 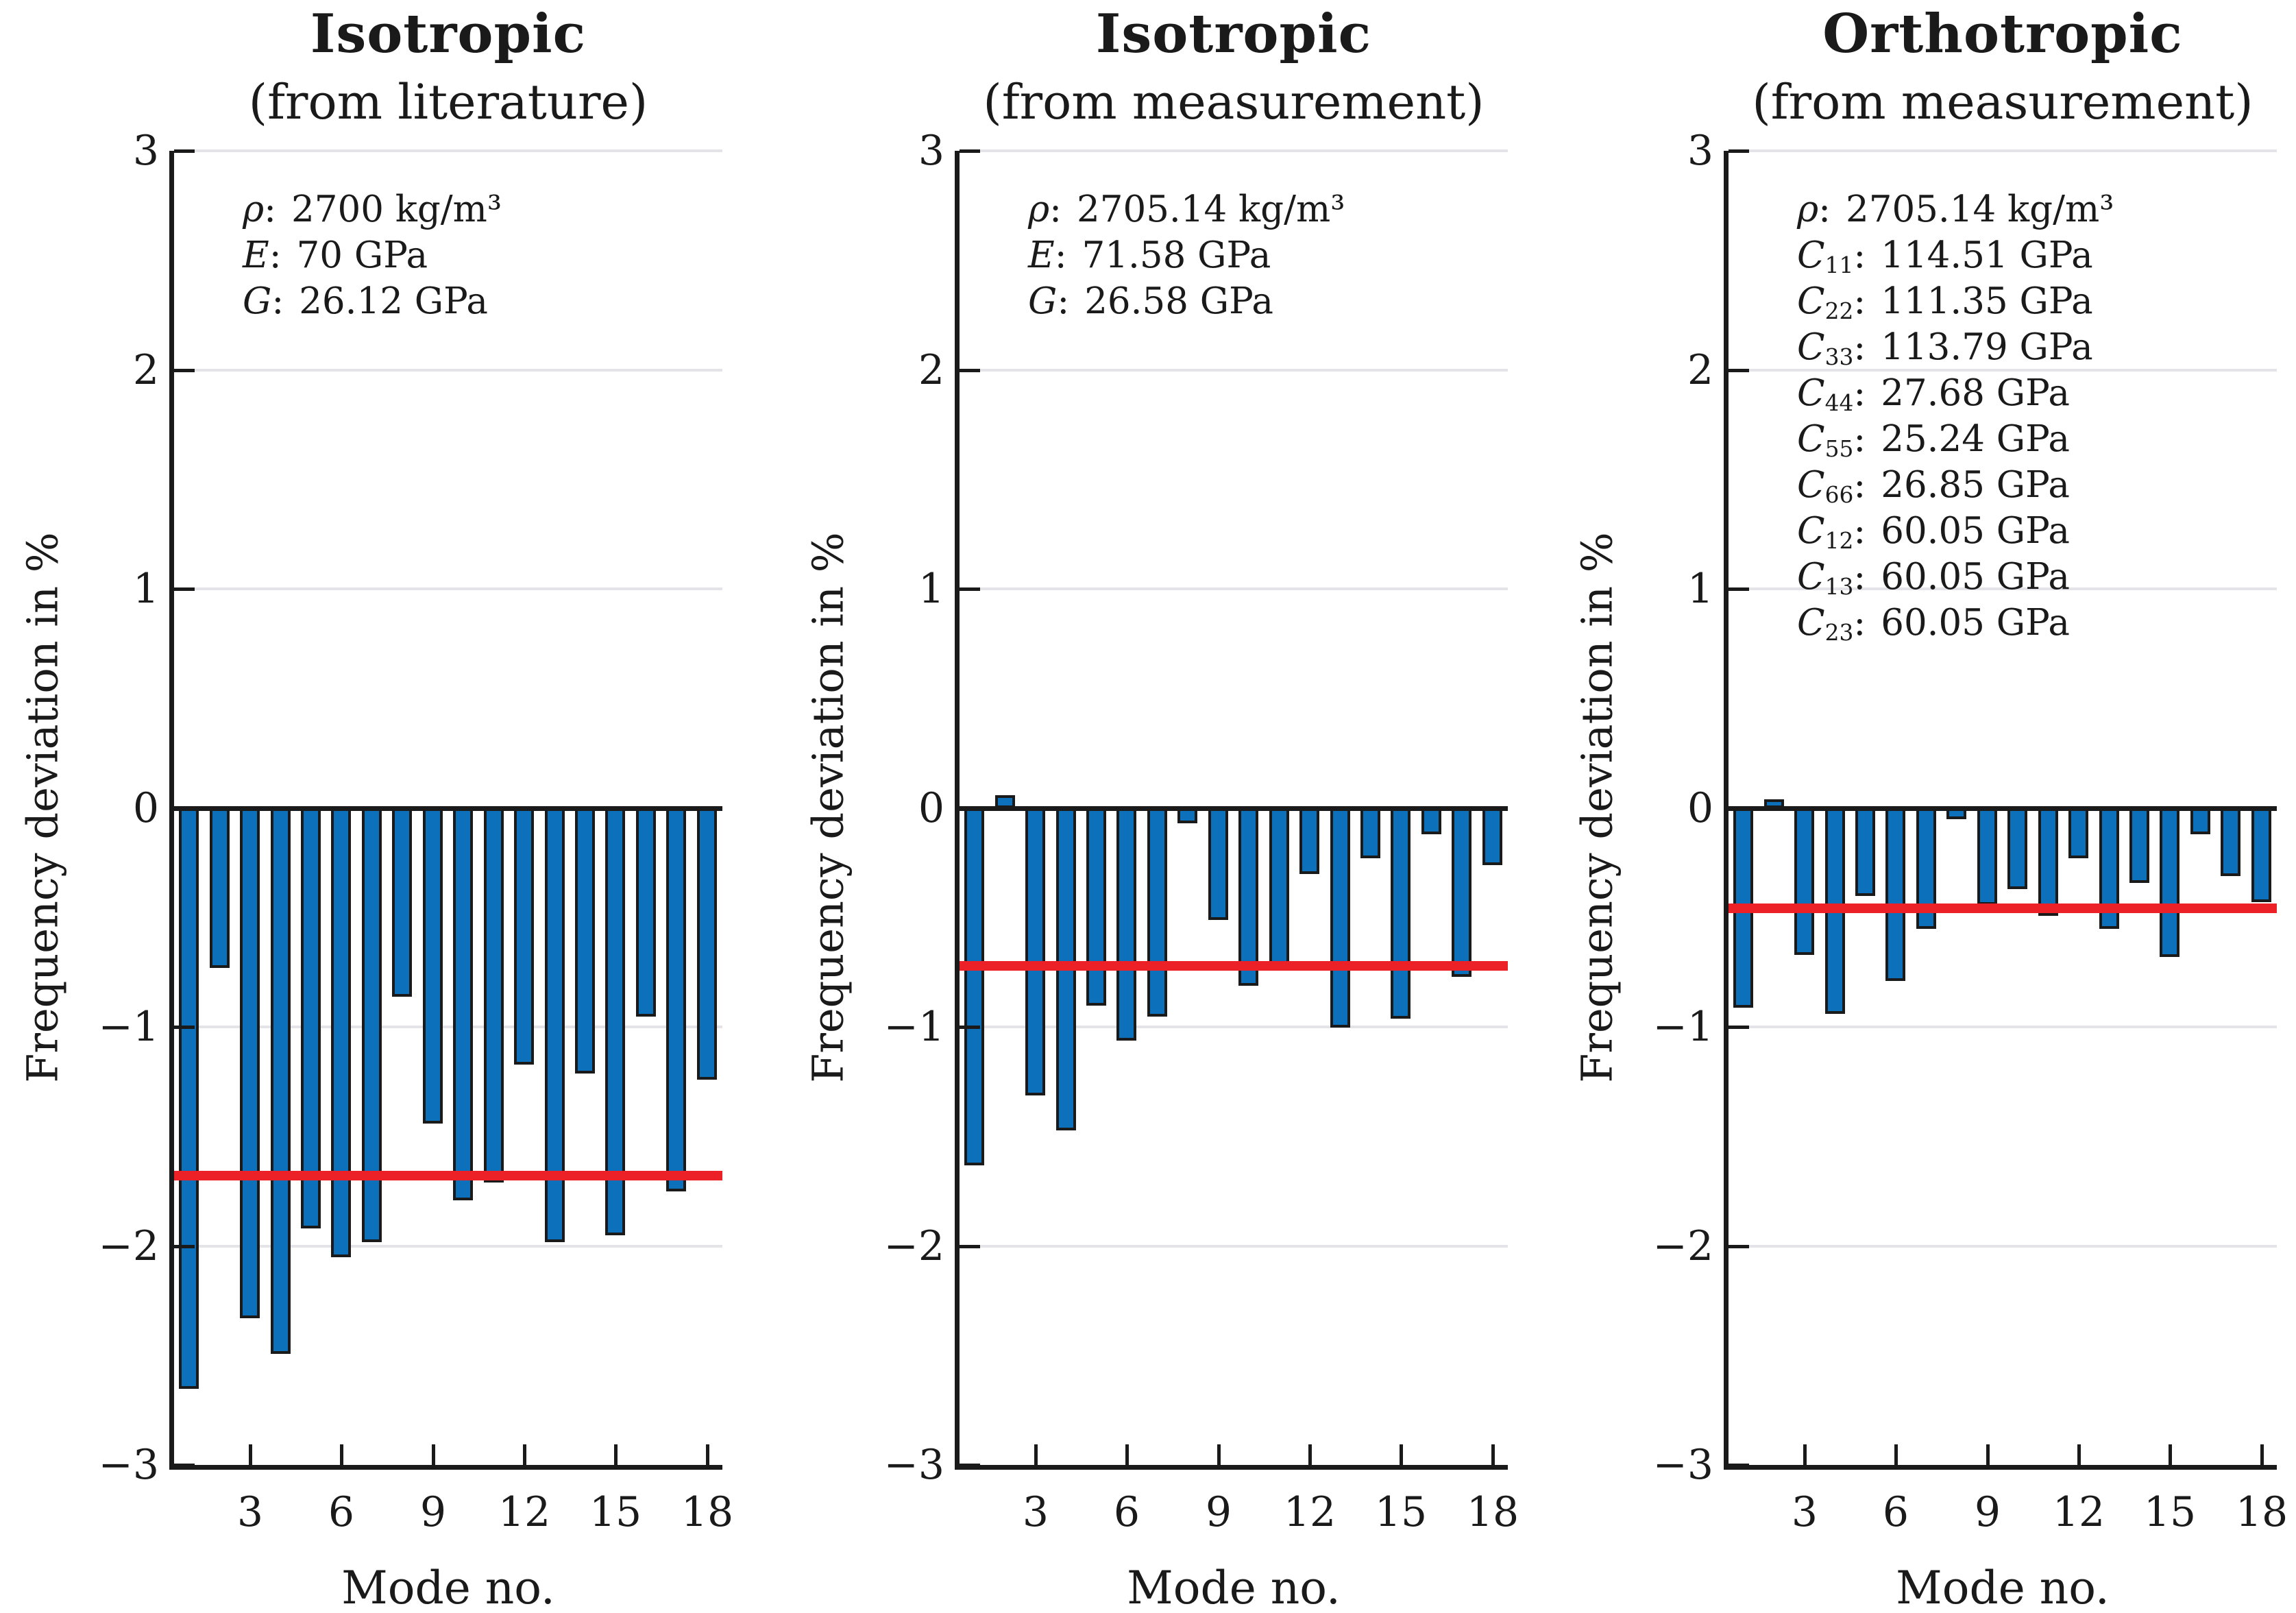 What do you see at coordinates (1825, 486) in the screenshot?
I see `param-symbol: C66` at bounding box center [1825, 486].